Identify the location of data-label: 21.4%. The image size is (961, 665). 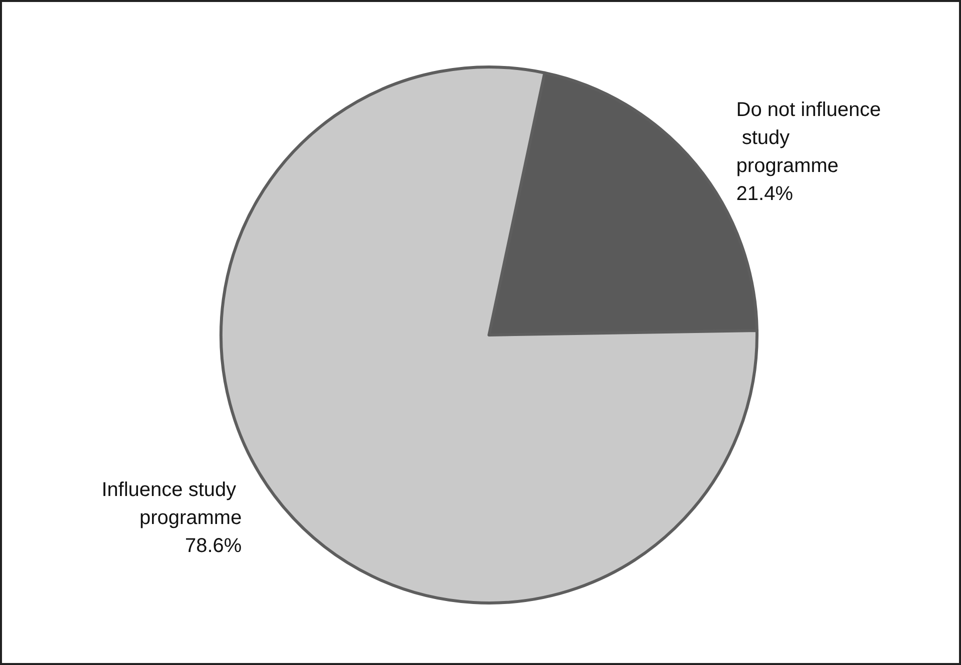
(765, 193).